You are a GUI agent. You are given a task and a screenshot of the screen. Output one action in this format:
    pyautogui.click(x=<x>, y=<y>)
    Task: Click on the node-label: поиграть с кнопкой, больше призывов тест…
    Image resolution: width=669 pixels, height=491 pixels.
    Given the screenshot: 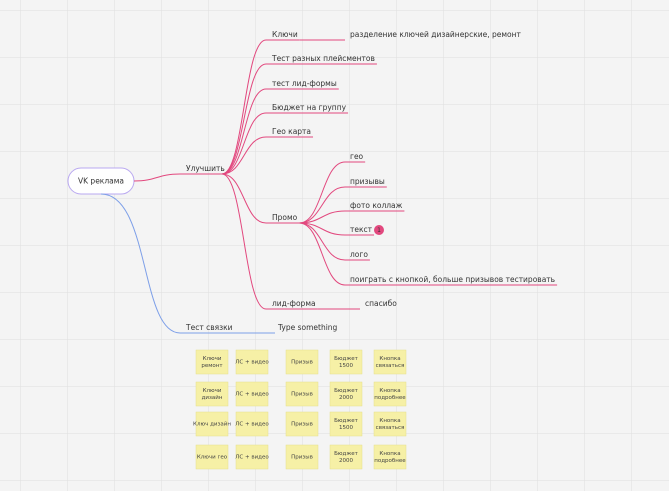 What is the action you would take?
    pyautogui.click(x=452, y=279)
    